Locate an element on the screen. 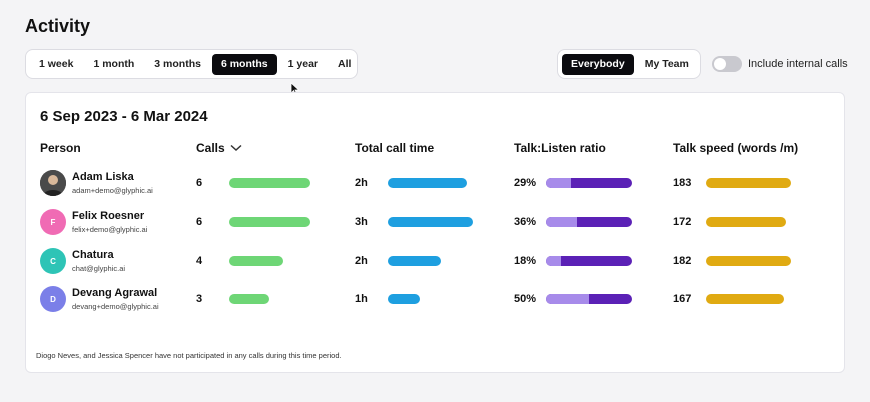 Image resolution: width=870 pixels, height=402 pixels. avatar is located at coordinates (53, 183).